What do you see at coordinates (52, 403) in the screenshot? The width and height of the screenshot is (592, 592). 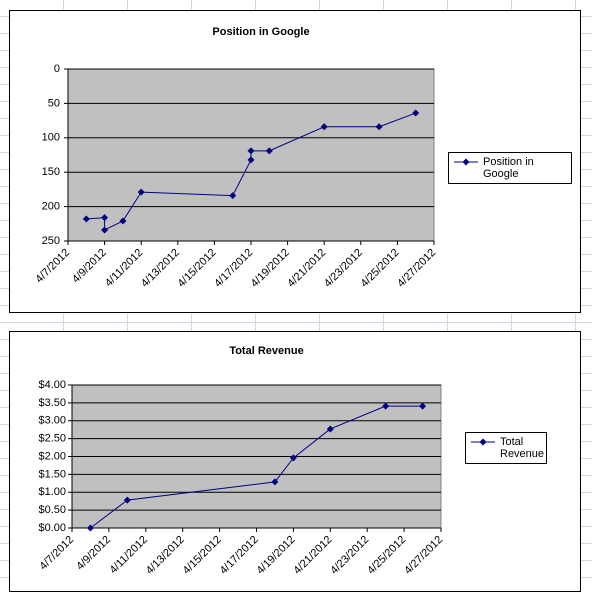 I see `y-tick-label: $3.50` at bounding box center [52, 403].